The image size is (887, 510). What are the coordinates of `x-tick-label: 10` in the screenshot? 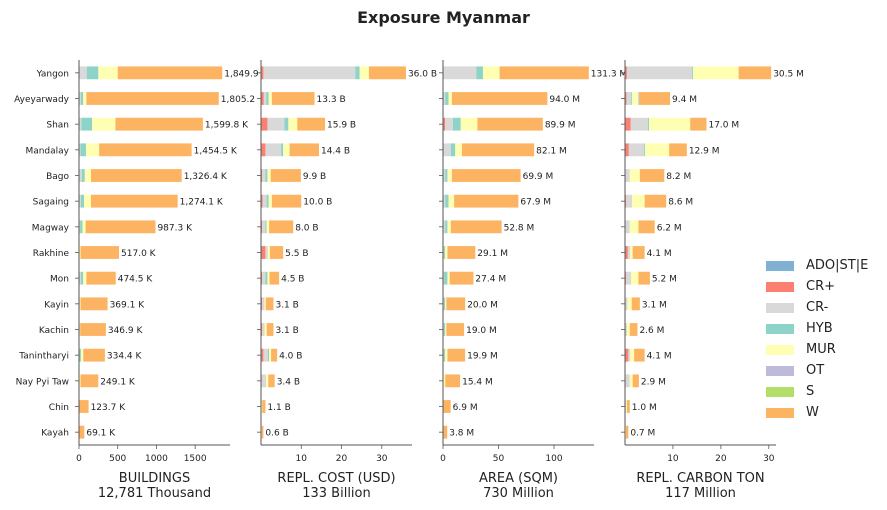 It's located at (302, 459).